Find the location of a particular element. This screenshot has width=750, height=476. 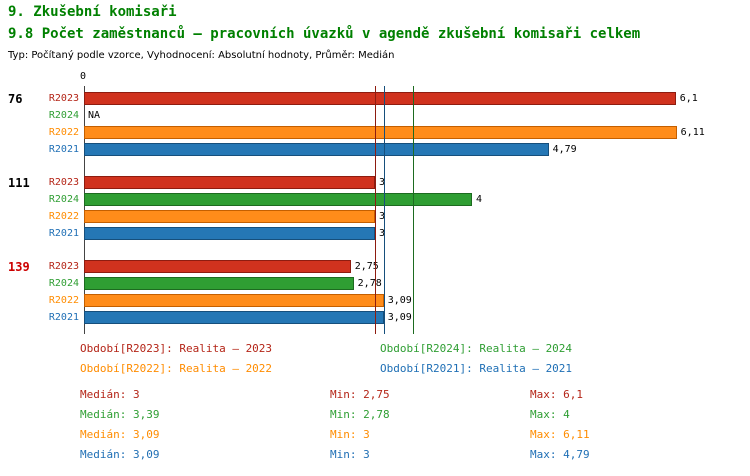

bar-value: 2,75 is located at coordinates (366, 266).